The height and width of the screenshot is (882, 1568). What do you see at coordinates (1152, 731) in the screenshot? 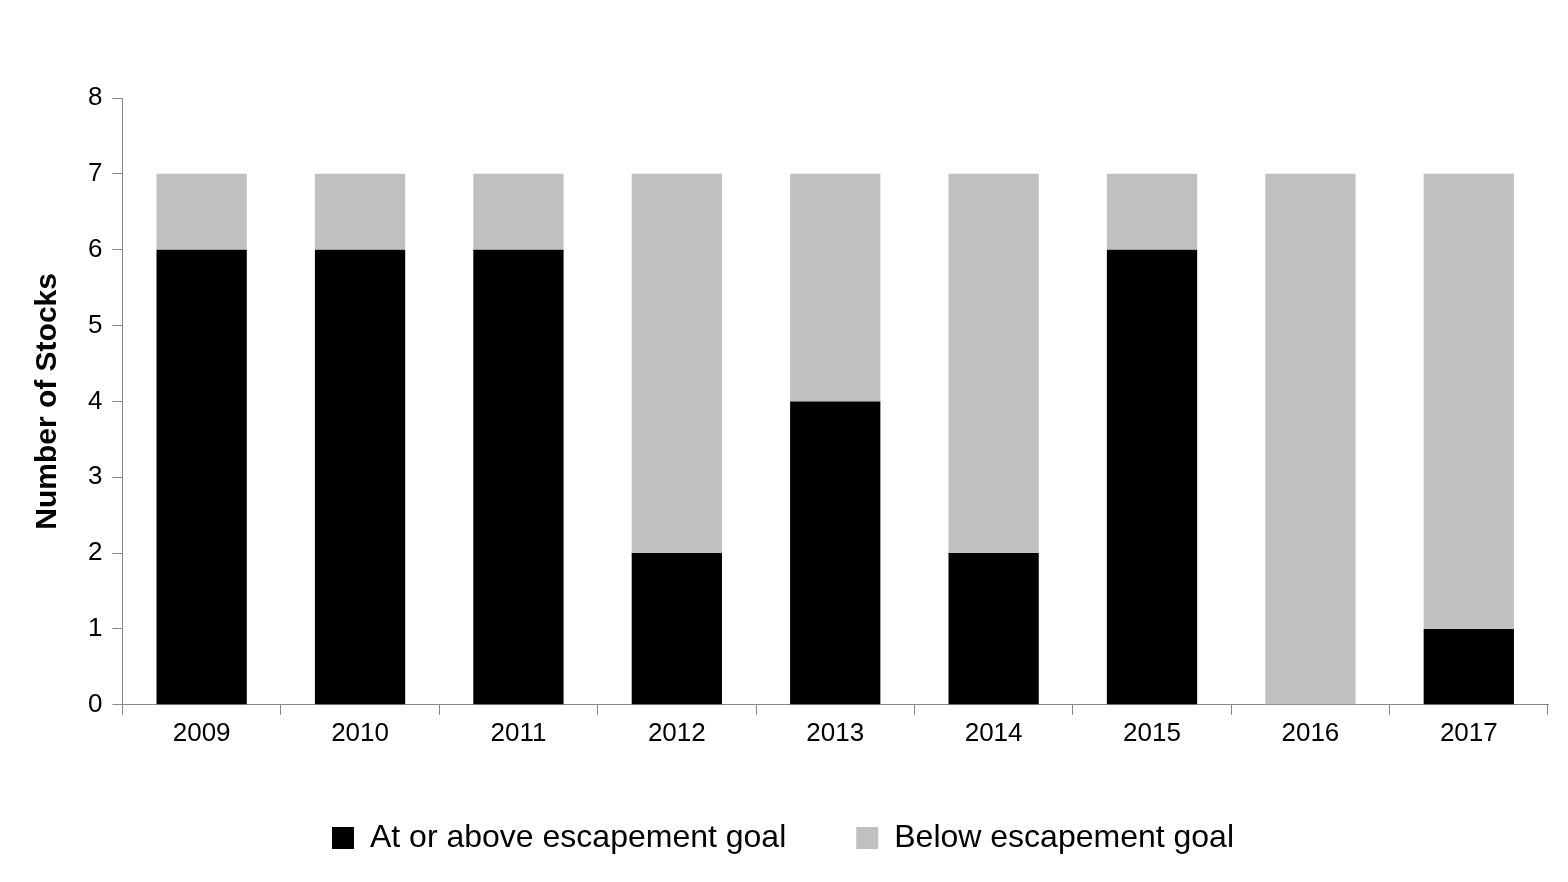
I see `x-tick-label: 2015` at bounding box center [1152, 731].